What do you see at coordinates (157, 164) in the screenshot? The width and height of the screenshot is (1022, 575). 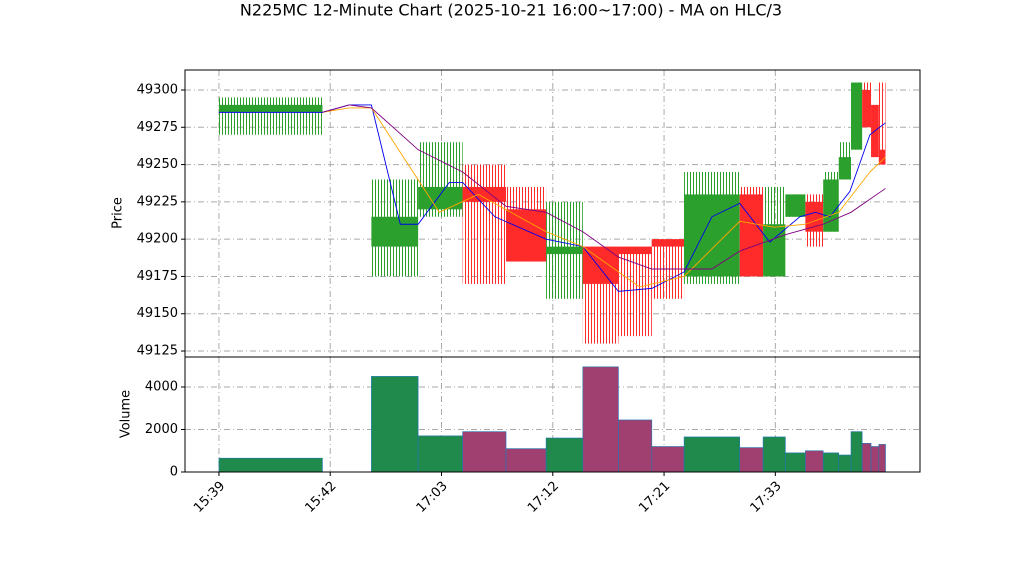 I see `y-tick-label: 49250` at bounding box center [157, 164].